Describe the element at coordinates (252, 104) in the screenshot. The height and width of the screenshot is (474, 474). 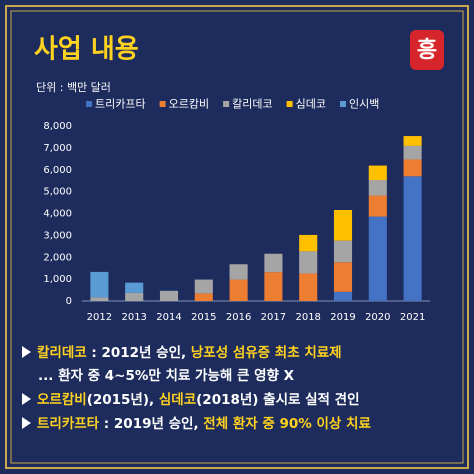
I see `legend-label: 칼리데코` at that location.